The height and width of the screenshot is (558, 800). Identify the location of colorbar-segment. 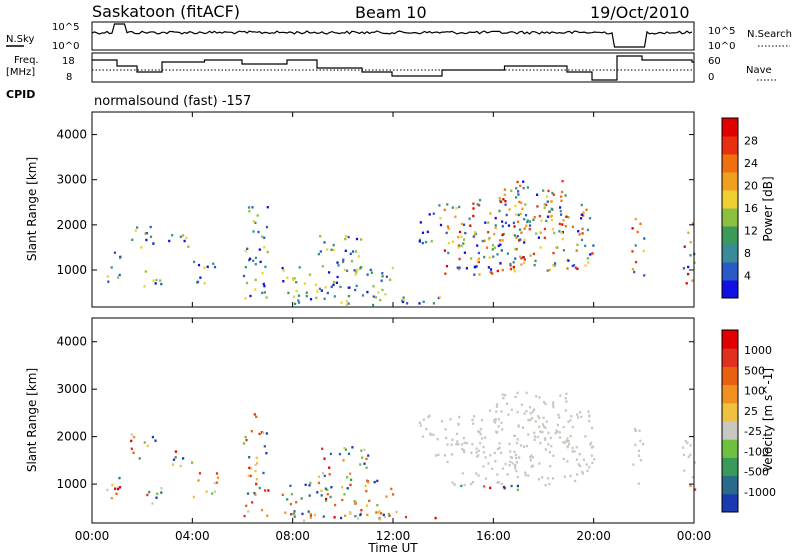
(730, 235).